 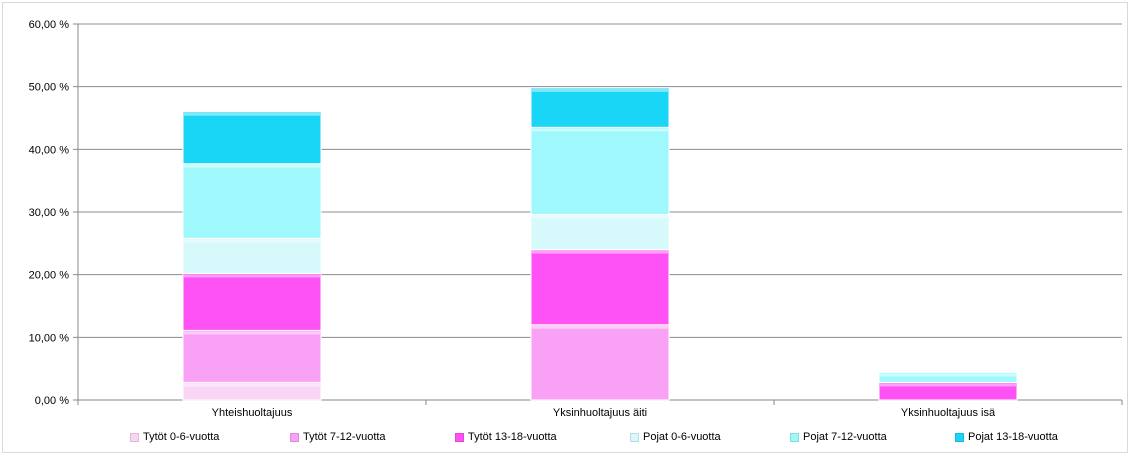 I want to click on y-tick-label: 50,00 %, so click(x=49, y=88).